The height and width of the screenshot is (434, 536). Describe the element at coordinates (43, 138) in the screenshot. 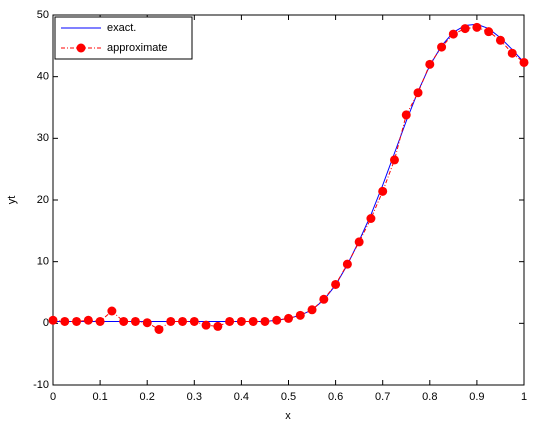

I see `y-tick-label: 30` at that location.